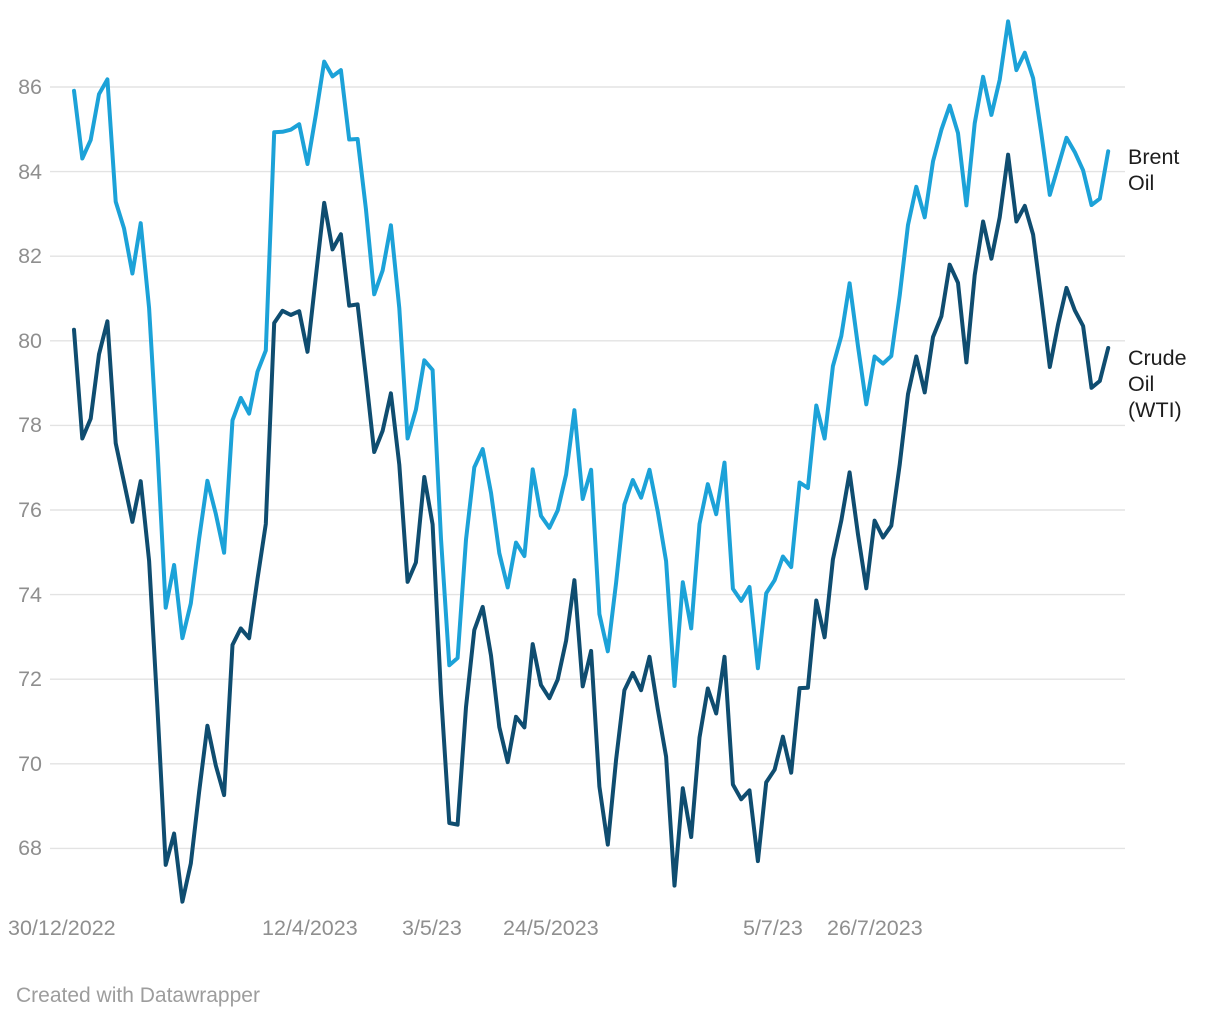  Describe the element at coordinates (30, 425) in the screenshot. I see `y-tick-label: 78` at that location.